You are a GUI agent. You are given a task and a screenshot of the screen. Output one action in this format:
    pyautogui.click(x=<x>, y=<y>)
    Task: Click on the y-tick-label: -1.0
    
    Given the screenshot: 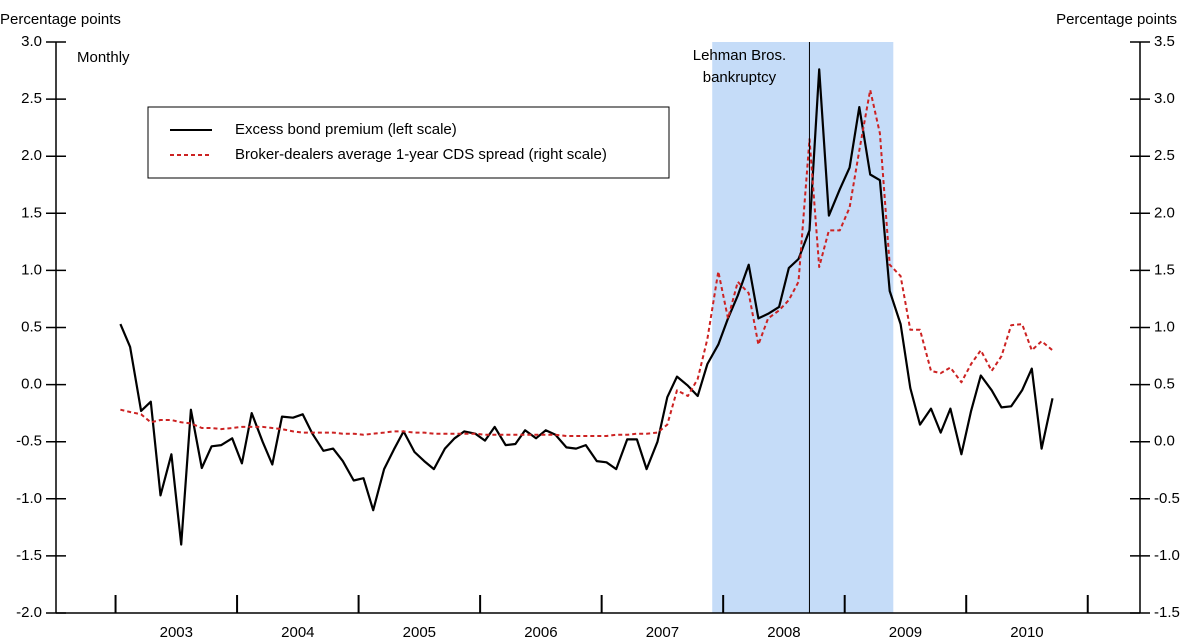 What is the action you would take?
    pyautogui.click(x=29, y=498)
    